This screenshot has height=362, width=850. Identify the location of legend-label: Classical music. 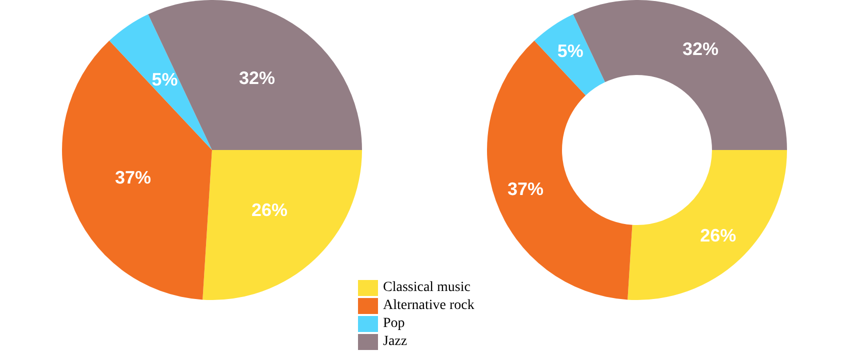
(426, 288).